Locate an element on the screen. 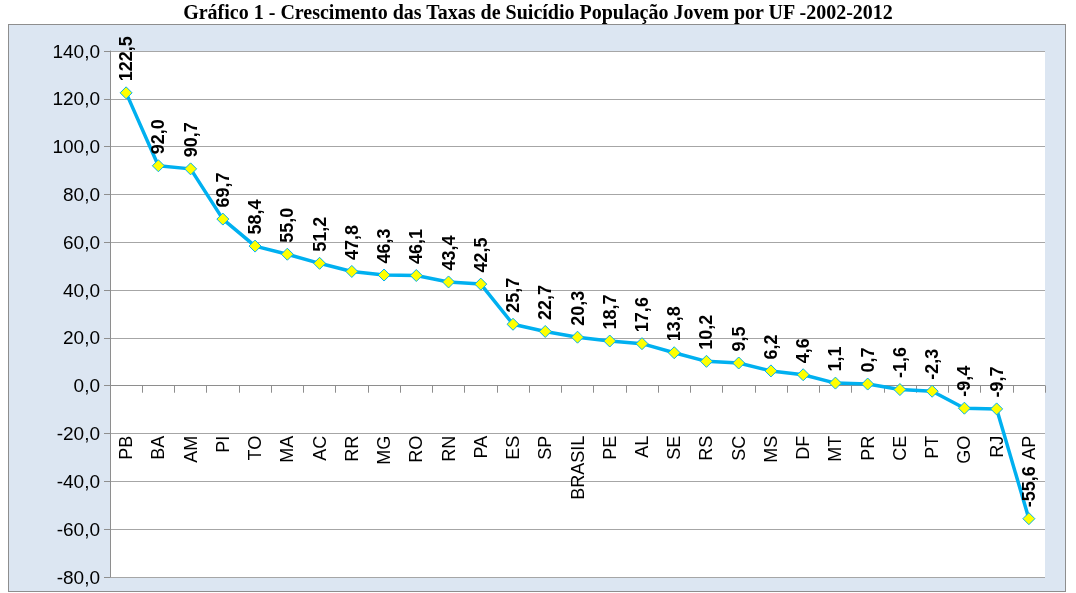  x-tick-label: RJ is located at coordinates (996, 446).